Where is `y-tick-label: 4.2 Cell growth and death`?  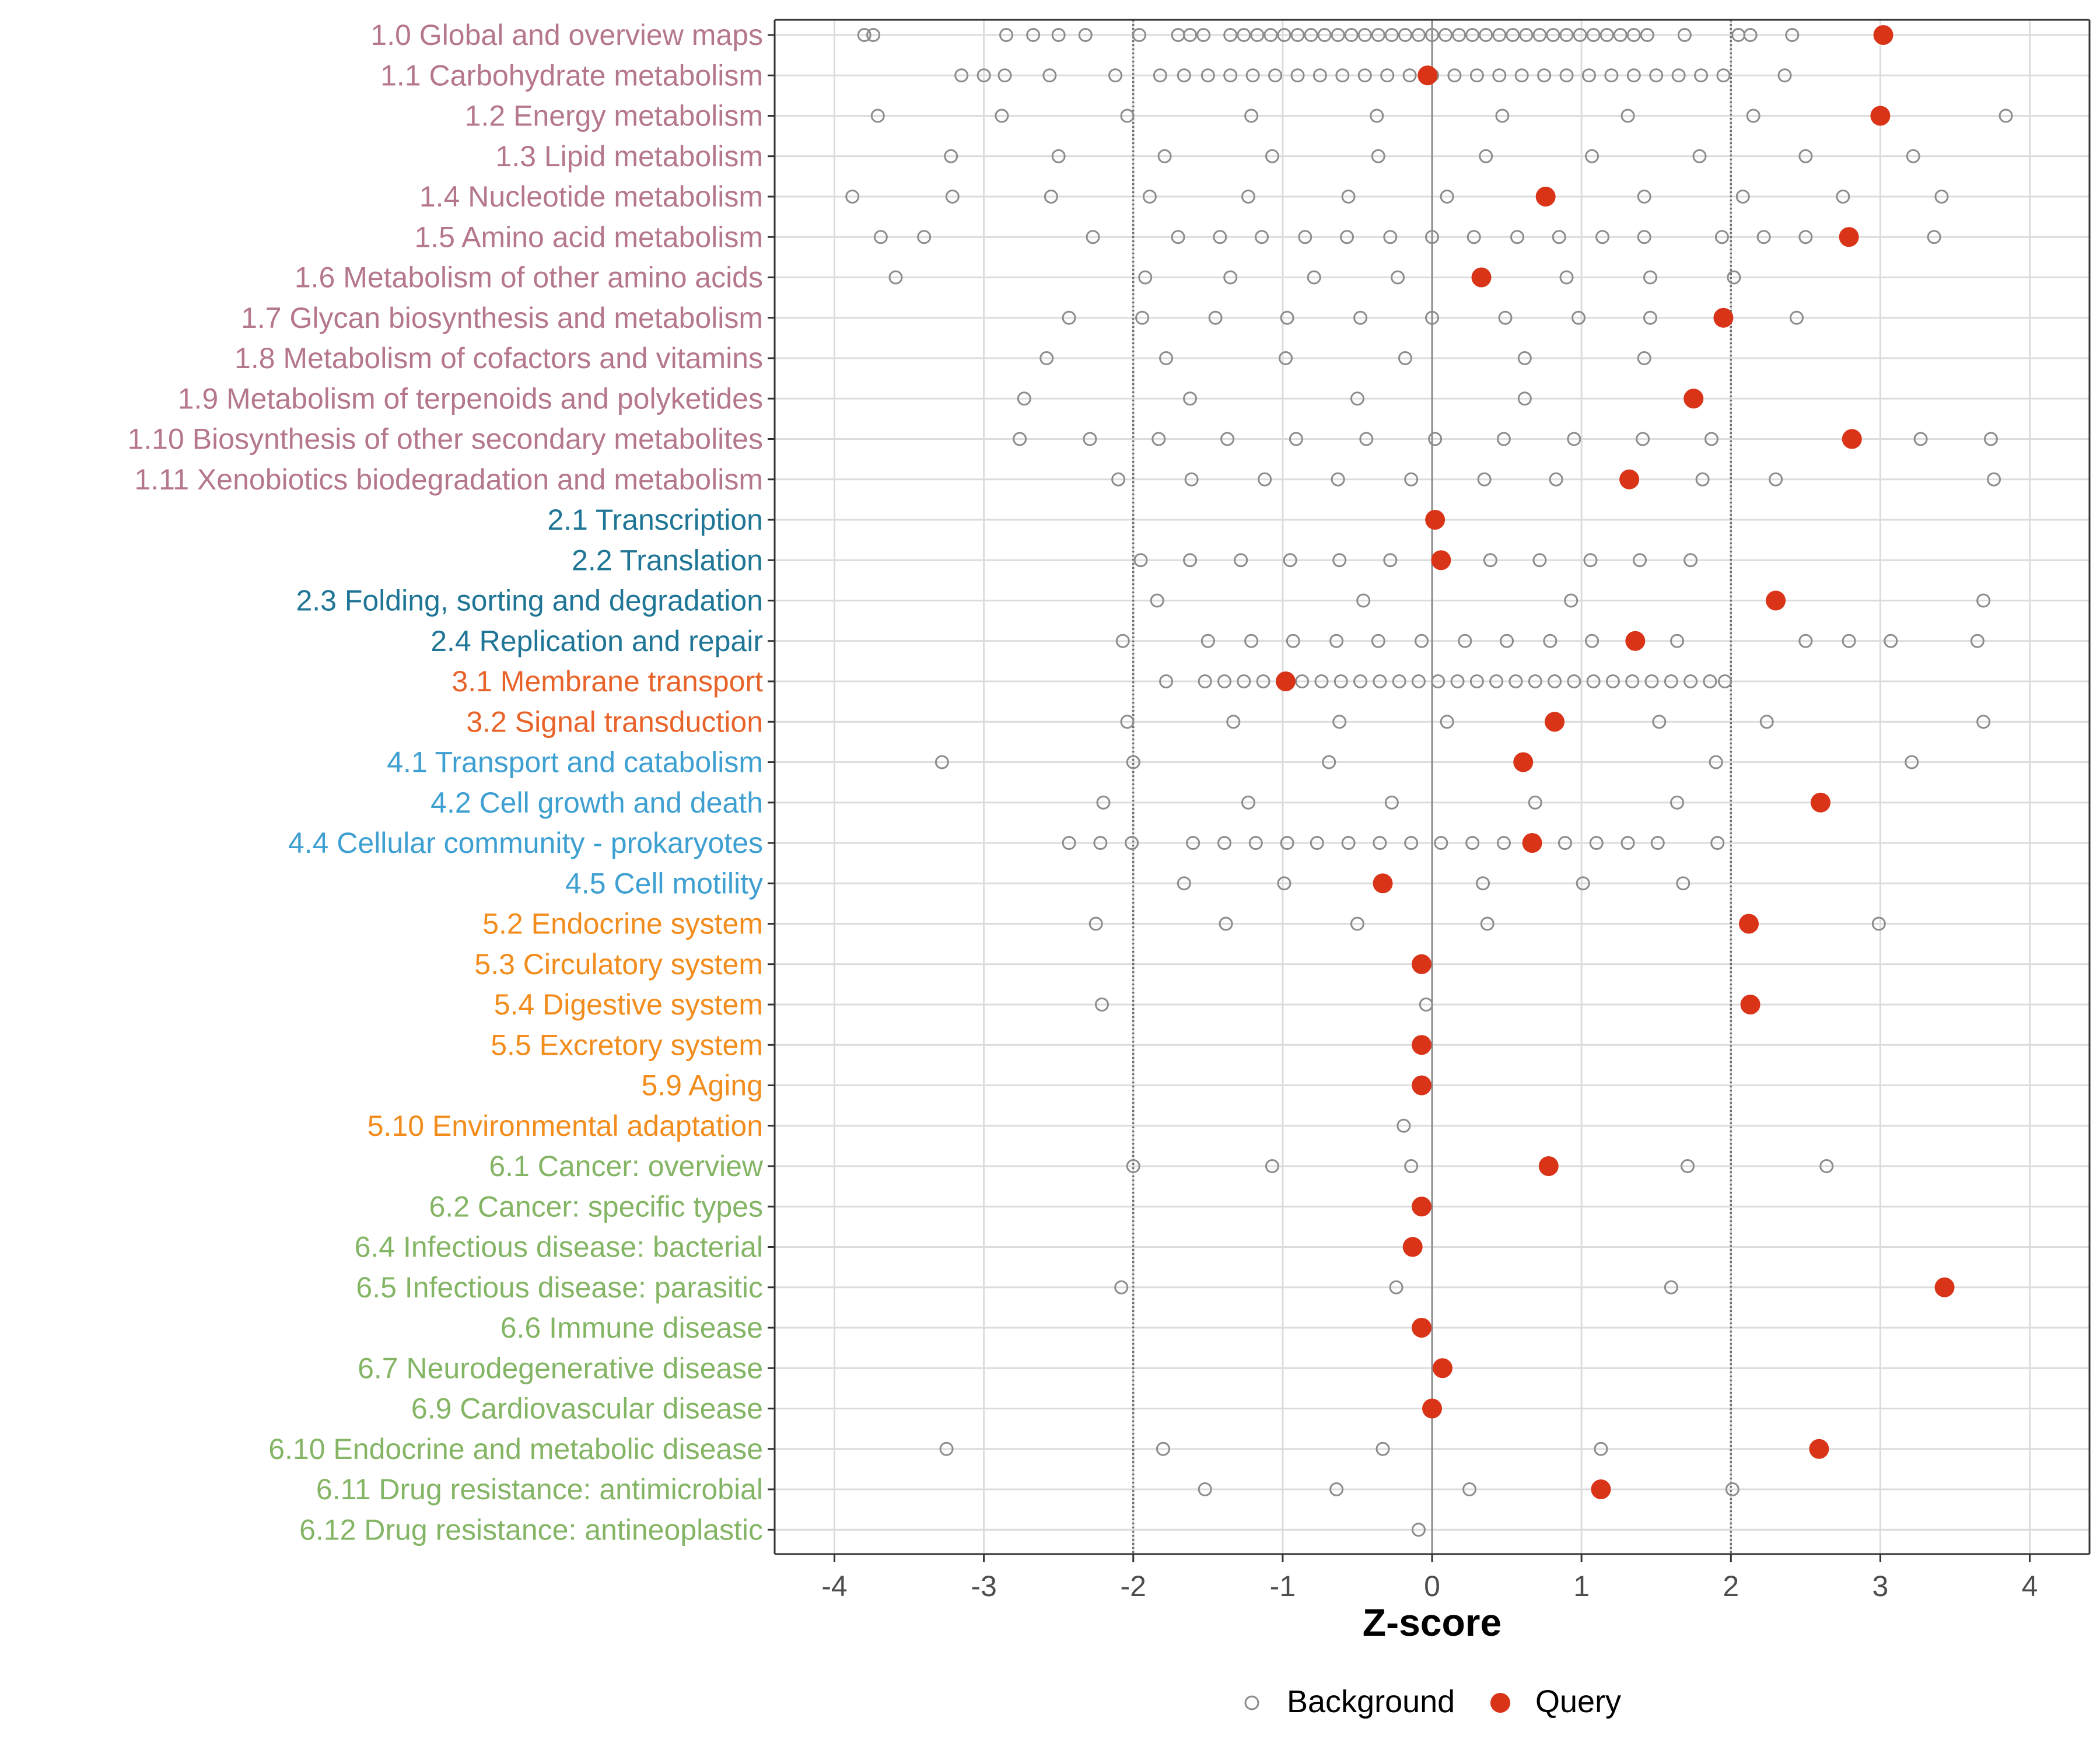 y-tick-label: 4.2 Cell growth and death is located at coordinates (596, 802).